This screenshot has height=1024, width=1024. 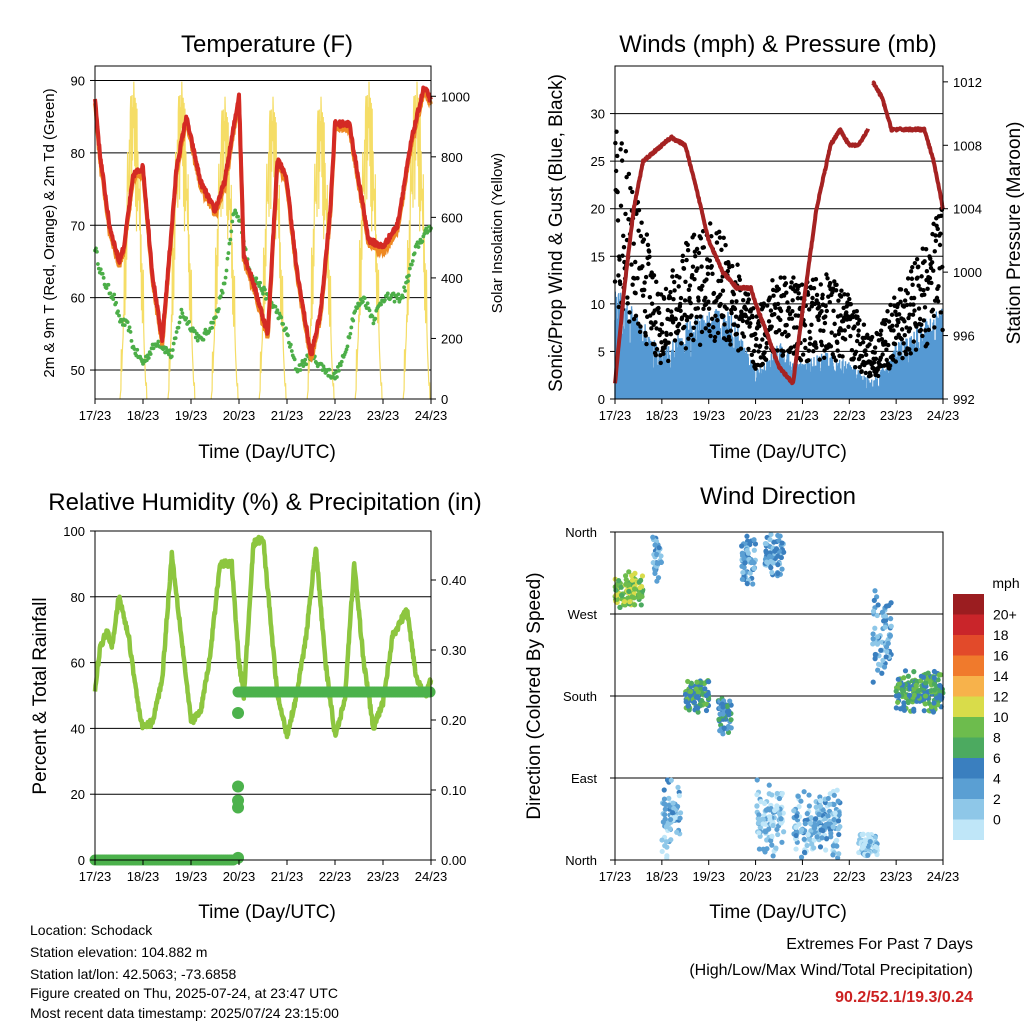 I want to click on solar-insolation-series, so click(x=320, y=248).